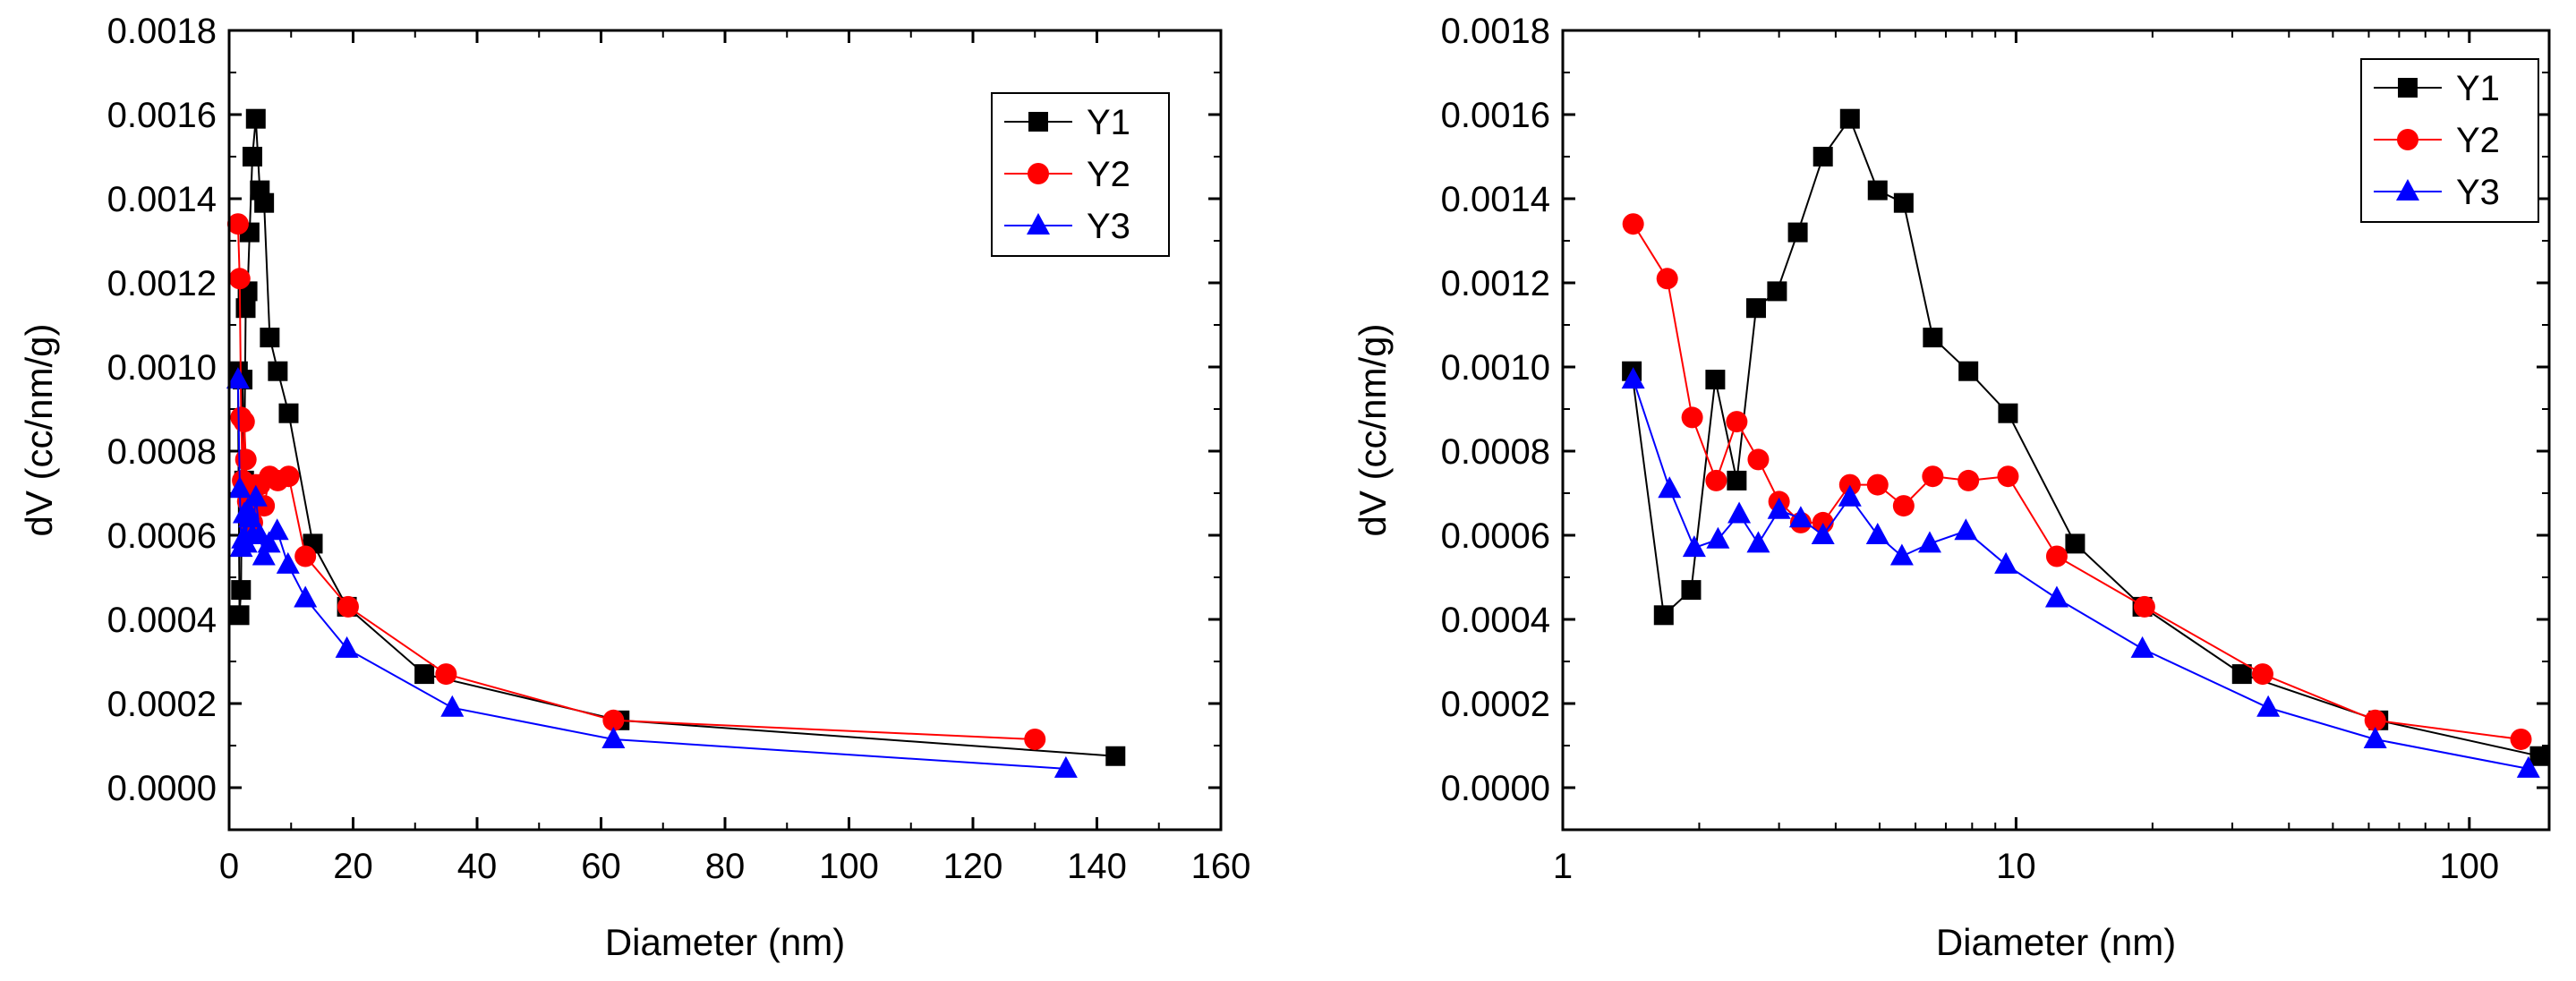  I want to click on y-tick-label: 0.0016, so click(1495, 116).